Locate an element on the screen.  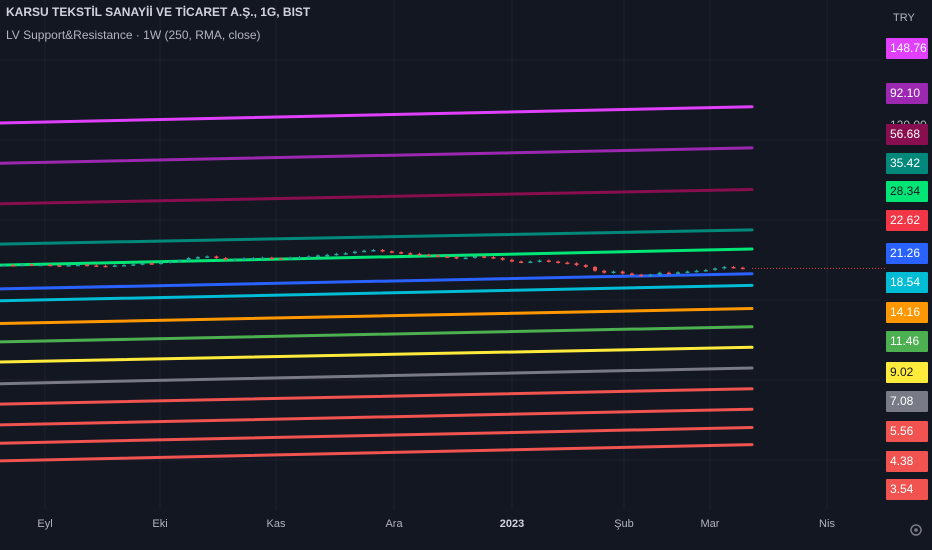
price-label-7: 18.54 is located at coordinates (907, 282).